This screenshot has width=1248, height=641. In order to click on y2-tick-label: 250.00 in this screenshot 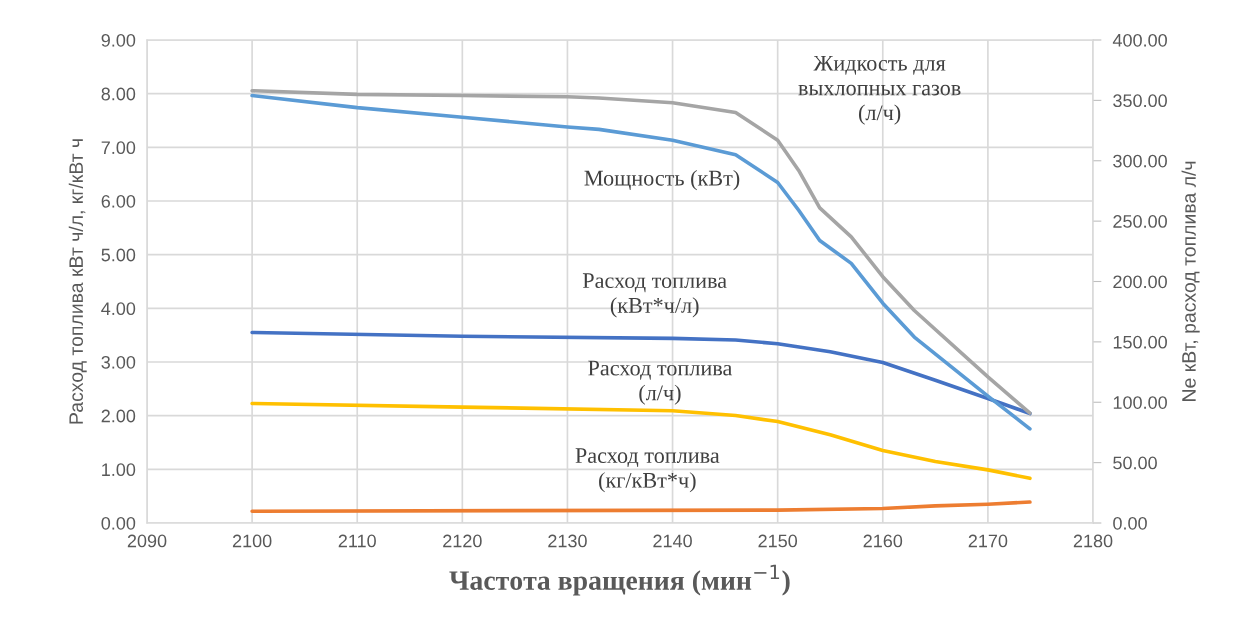, I will do `click(1140, 221)`.